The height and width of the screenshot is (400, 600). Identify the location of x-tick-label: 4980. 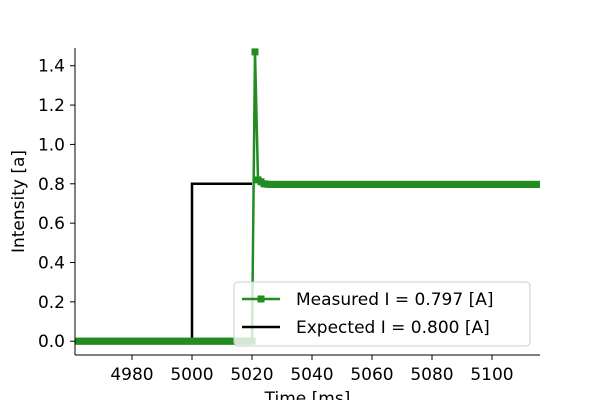
(131, 375).